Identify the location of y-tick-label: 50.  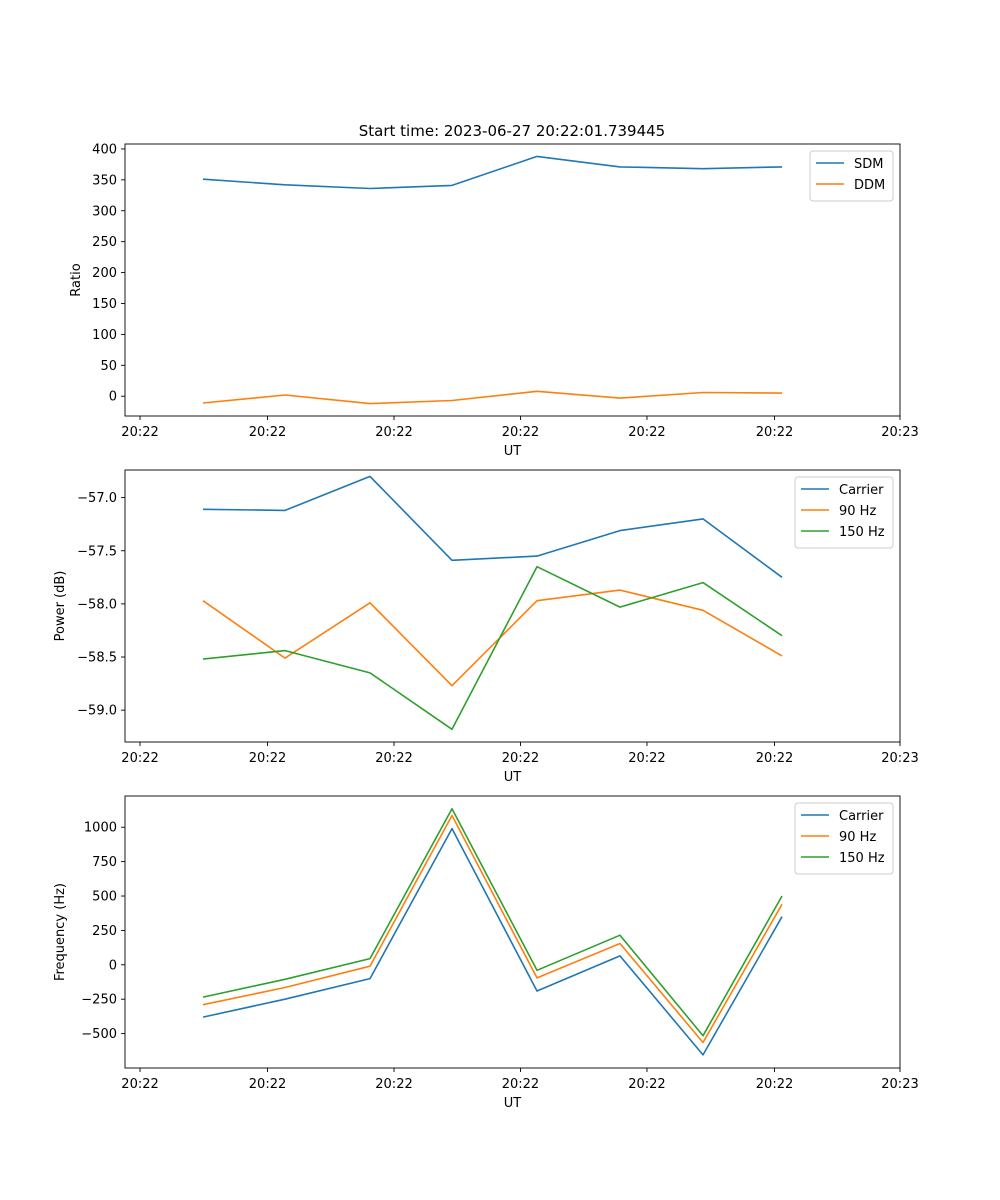
(108, 366).